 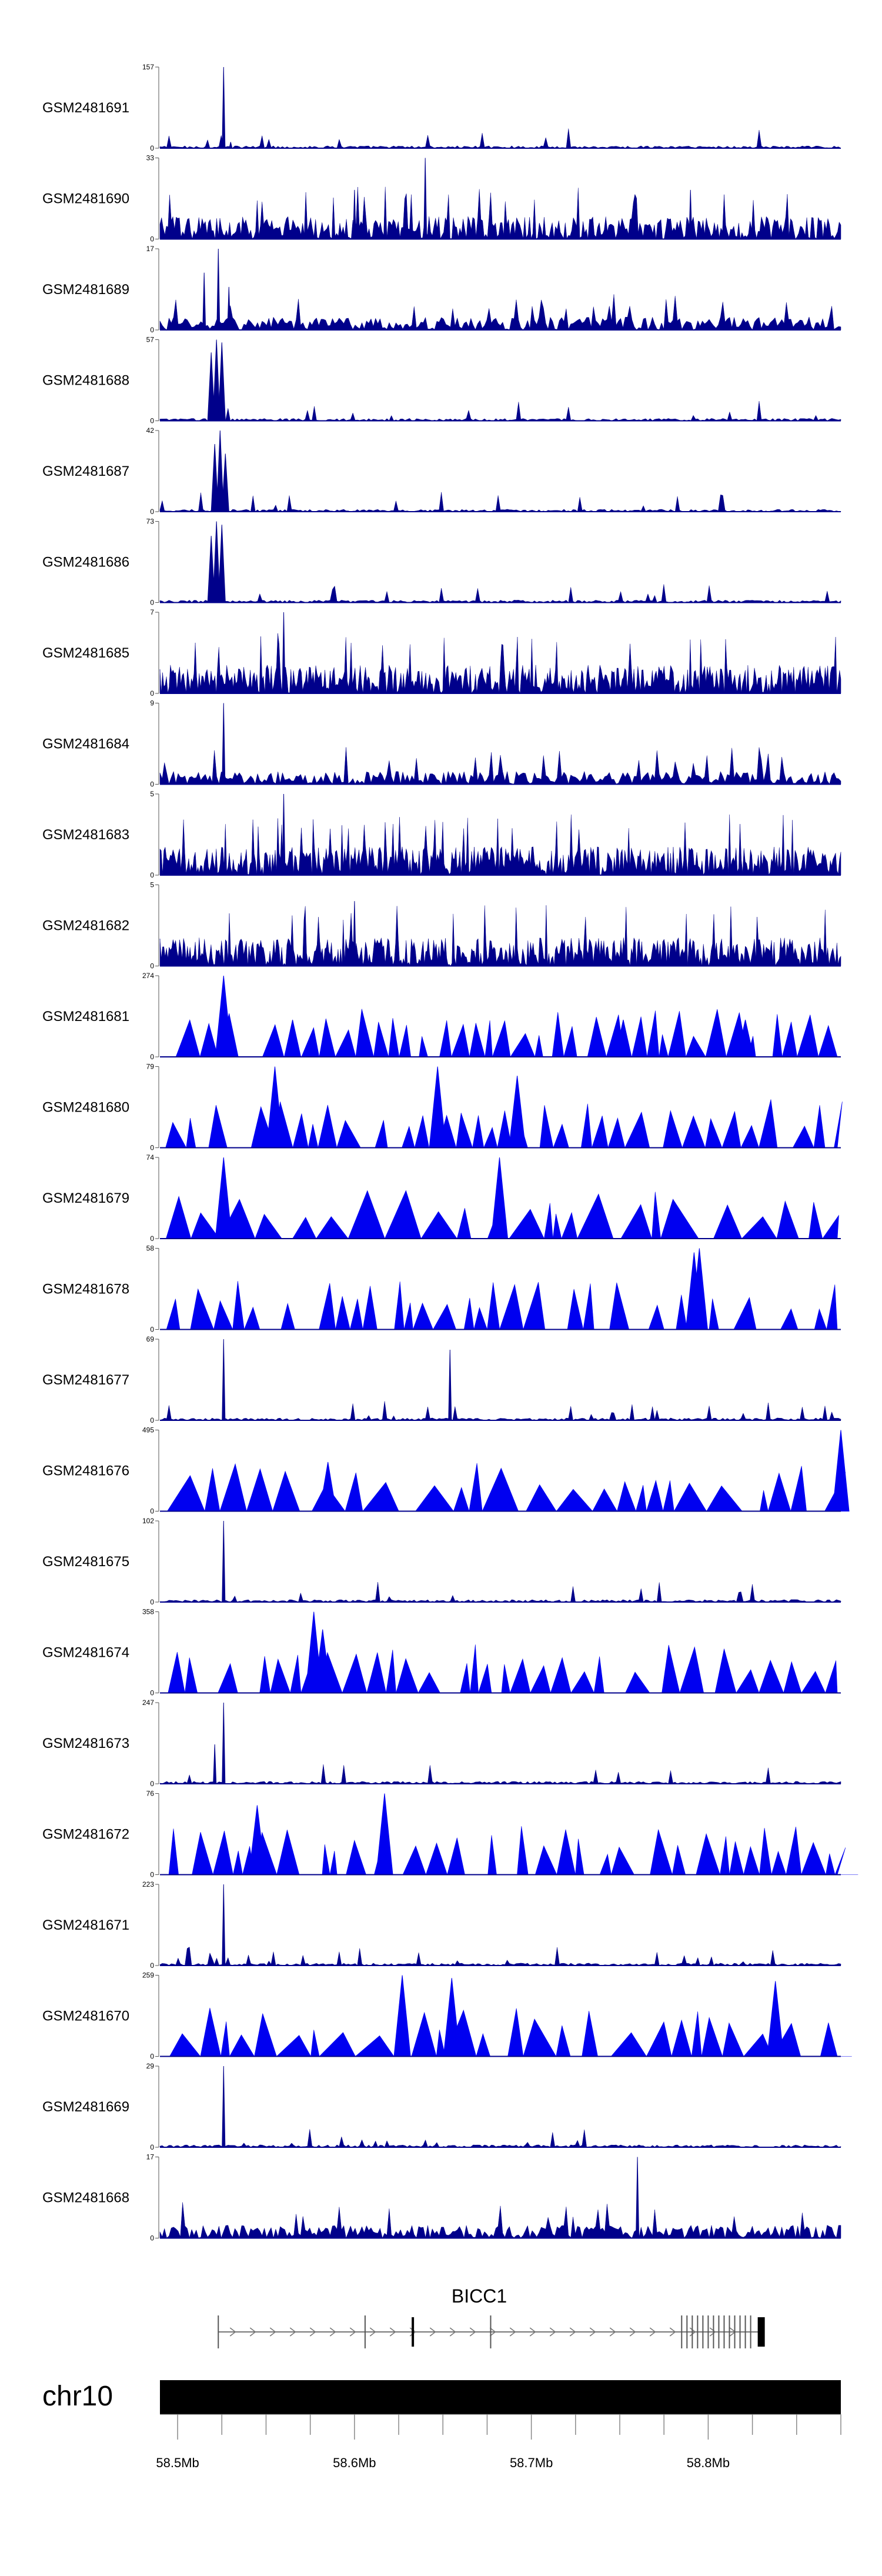 I want to click on track-GSM2481691: GSM2481691 157 0, so click(x=441, y=107).